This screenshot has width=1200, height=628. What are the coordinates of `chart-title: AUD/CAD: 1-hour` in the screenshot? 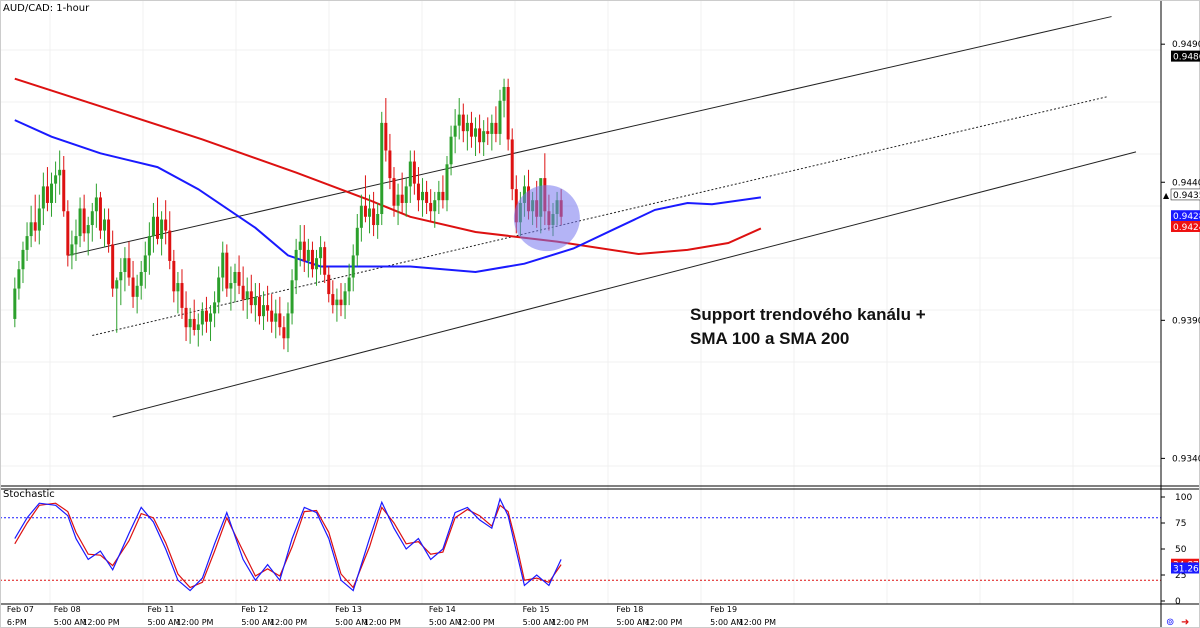 It's located at (46, 8).